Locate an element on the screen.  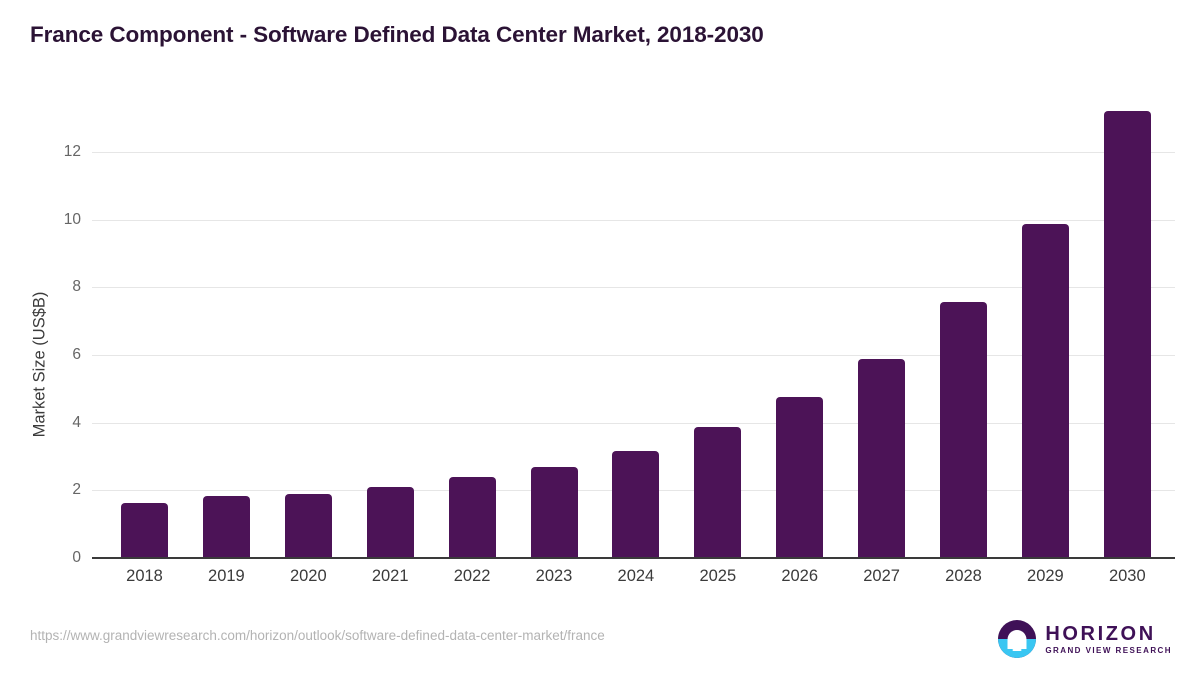
logo-dome-shape is located at coordinates (1017, 639).